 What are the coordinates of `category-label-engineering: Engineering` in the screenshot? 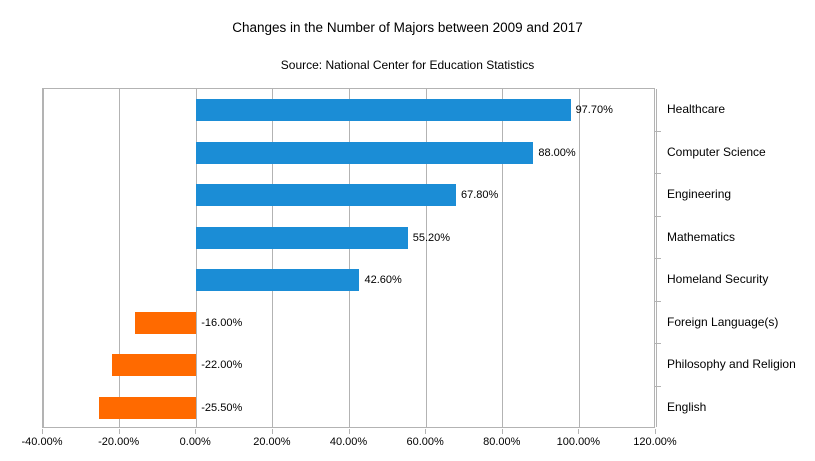 It's located at (699, 194).